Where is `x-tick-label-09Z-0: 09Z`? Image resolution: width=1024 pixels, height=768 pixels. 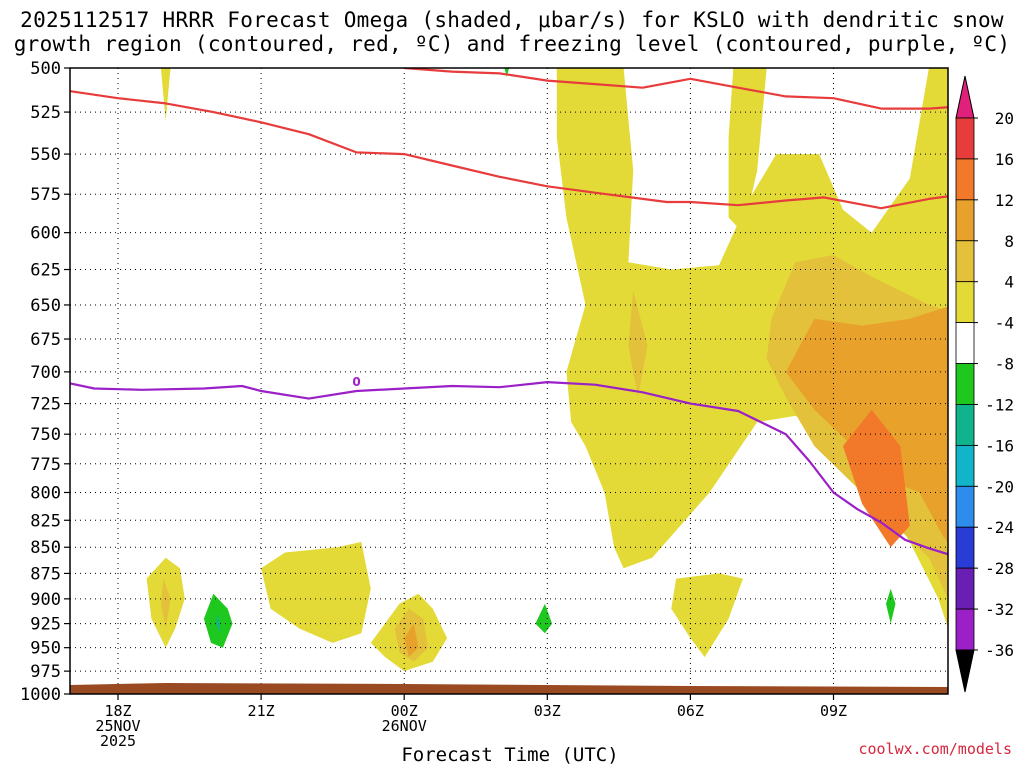 x-tick-label-09Z-0: 09Z is located at coordinates (833, 711).